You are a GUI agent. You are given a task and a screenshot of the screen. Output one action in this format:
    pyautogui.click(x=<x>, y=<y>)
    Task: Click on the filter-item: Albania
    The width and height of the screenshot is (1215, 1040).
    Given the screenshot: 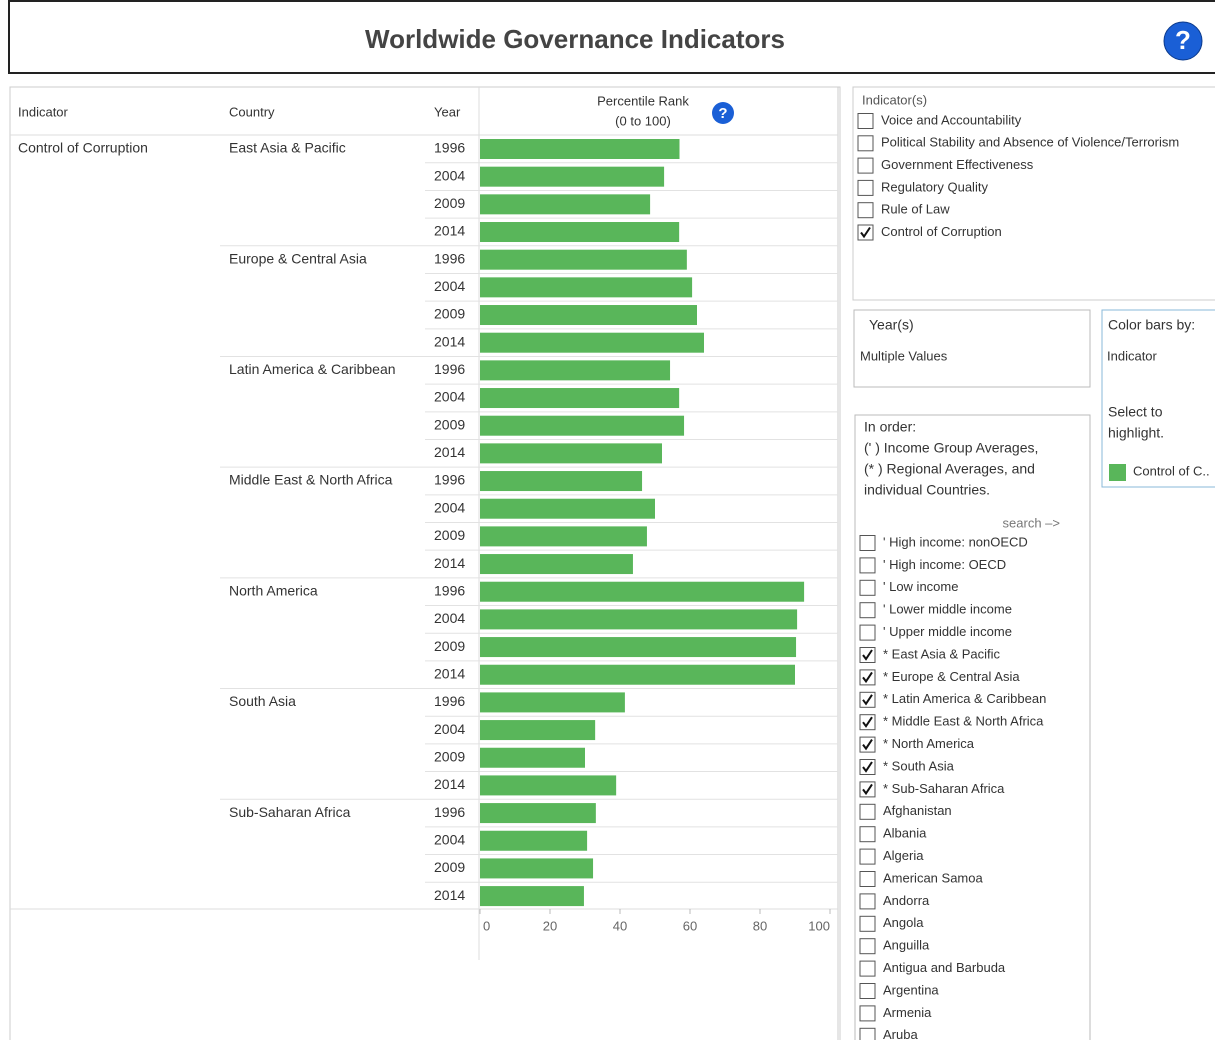 What is the action you would take?
    pyautogui.click(x=905, y=833)
    